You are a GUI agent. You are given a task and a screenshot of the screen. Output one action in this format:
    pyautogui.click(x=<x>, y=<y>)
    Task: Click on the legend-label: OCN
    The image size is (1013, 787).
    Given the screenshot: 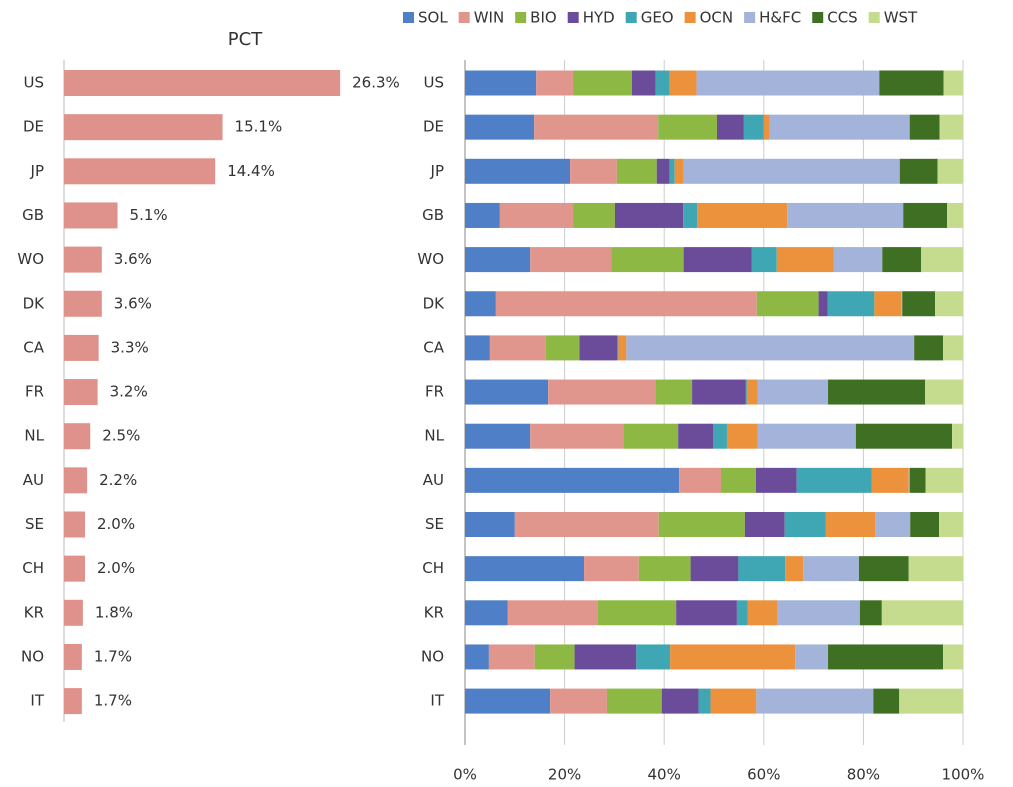 What is the action you would take?
    pyautogui.click(x=717, y=18)
    